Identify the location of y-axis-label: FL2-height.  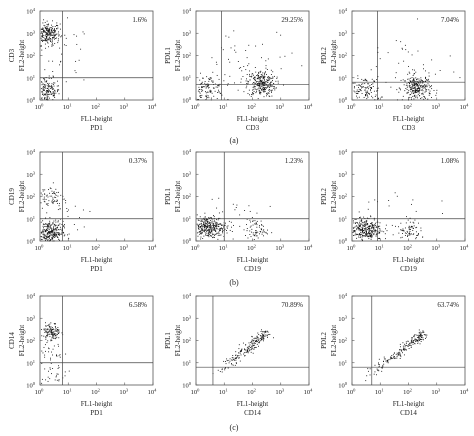
(178, 197).